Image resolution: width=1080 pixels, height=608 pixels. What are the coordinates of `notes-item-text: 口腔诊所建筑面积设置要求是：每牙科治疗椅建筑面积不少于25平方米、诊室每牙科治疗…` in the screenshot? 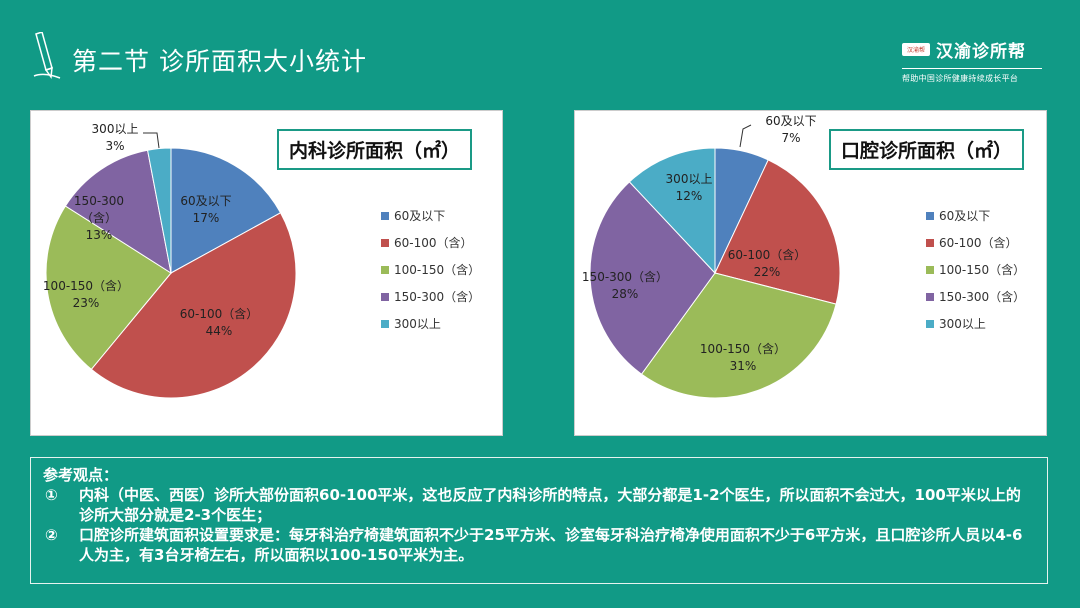 It's located at (551, 545).